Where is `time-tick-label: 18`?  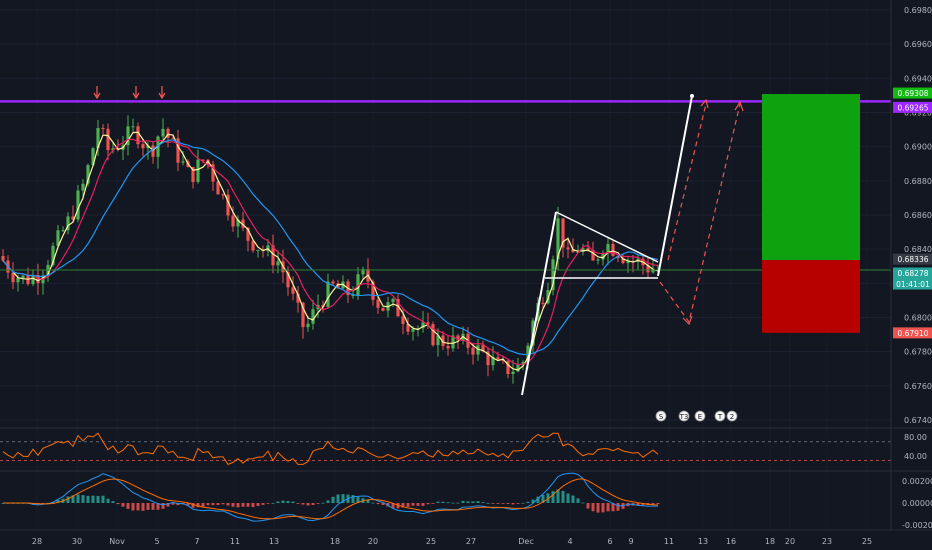
time-tick-label: 18 is located at coordinates (335, 541).